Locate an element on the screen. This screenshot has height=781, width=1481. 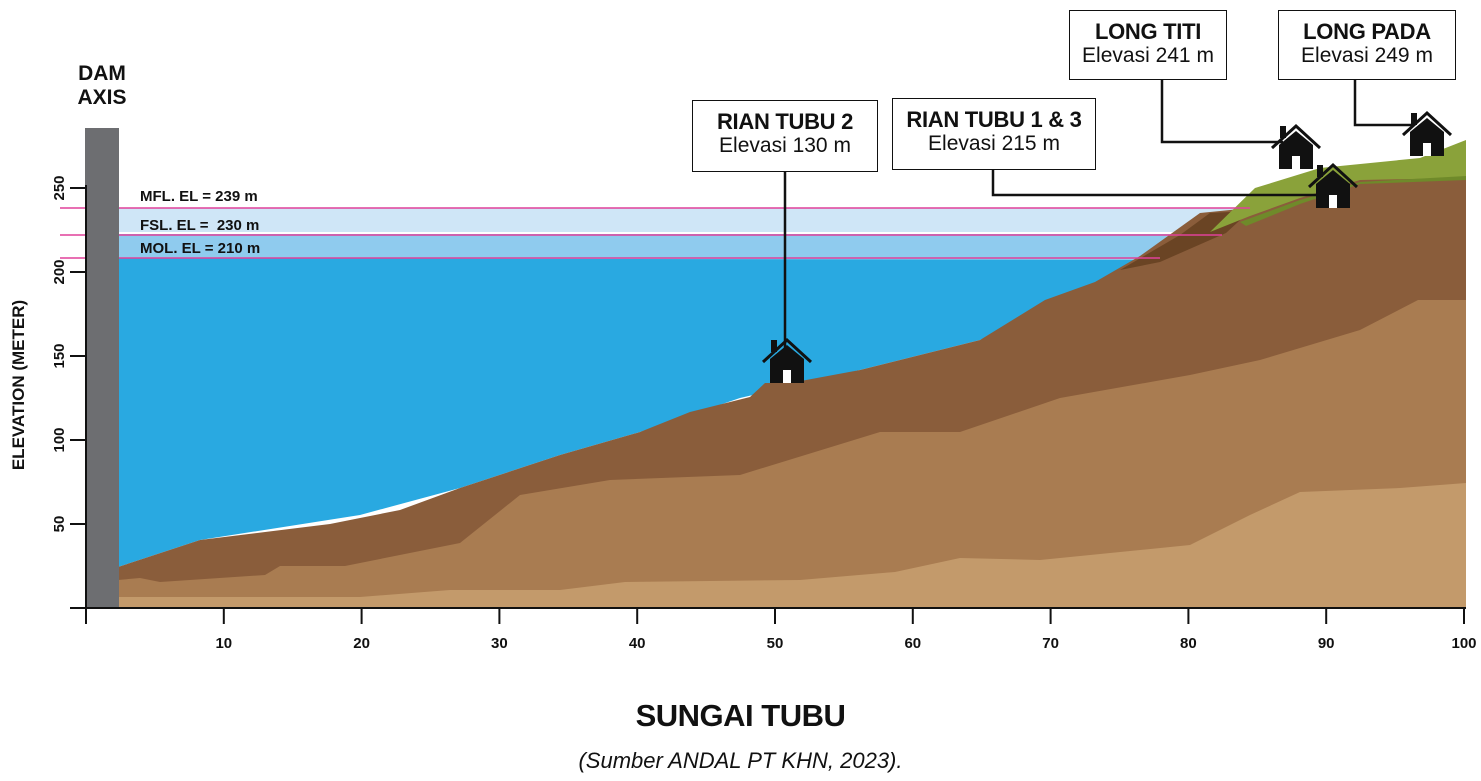
leader-long-pada is located at coordinates (1382, 103).